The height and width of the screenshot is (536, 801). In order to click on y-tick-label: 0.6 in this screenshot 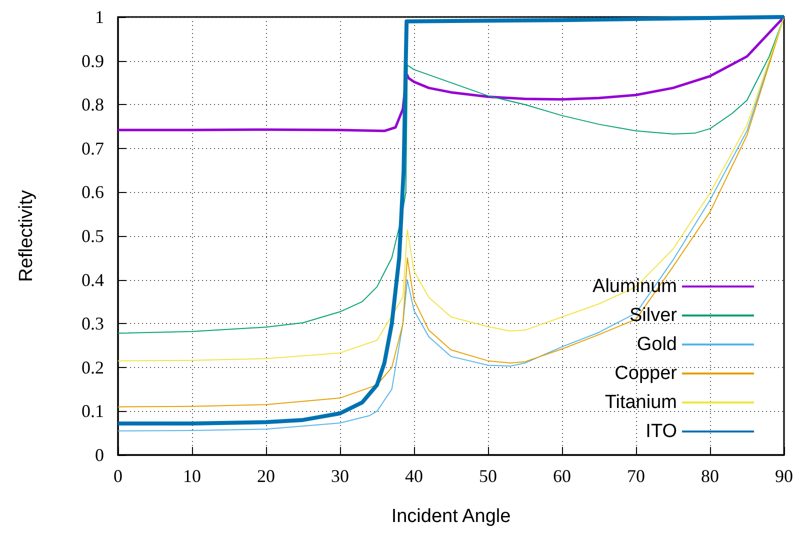, I will do `click(93, 192)`.